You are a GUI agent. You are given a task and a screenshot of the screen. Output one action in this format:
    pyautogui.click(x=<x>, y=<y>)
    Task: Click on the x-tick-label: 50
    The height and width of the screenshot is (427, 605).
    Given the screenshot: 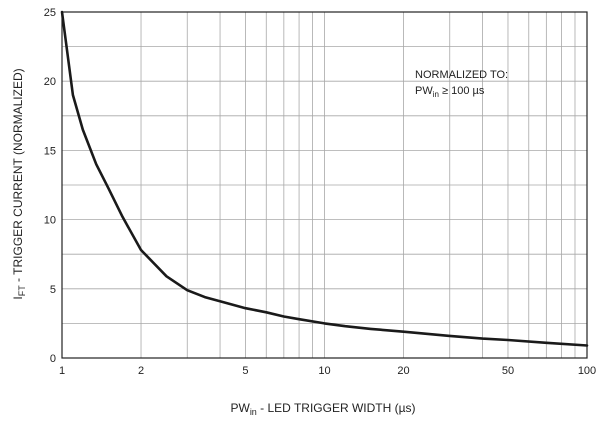 What is the action you would take?
    pyautogui.click(x=508, y=371)
    